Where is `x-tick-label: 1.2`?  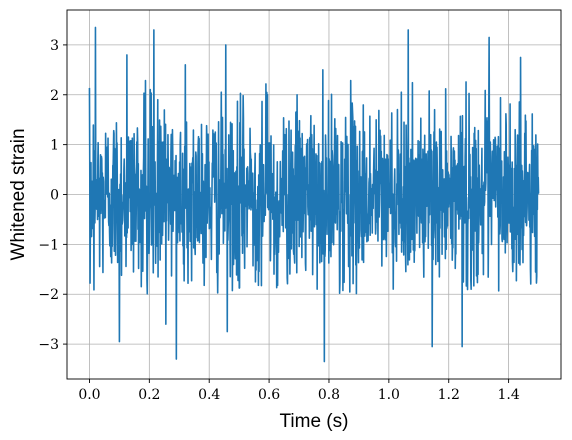 x-tick-label: 1.2 is located at coordinates (449, 395).